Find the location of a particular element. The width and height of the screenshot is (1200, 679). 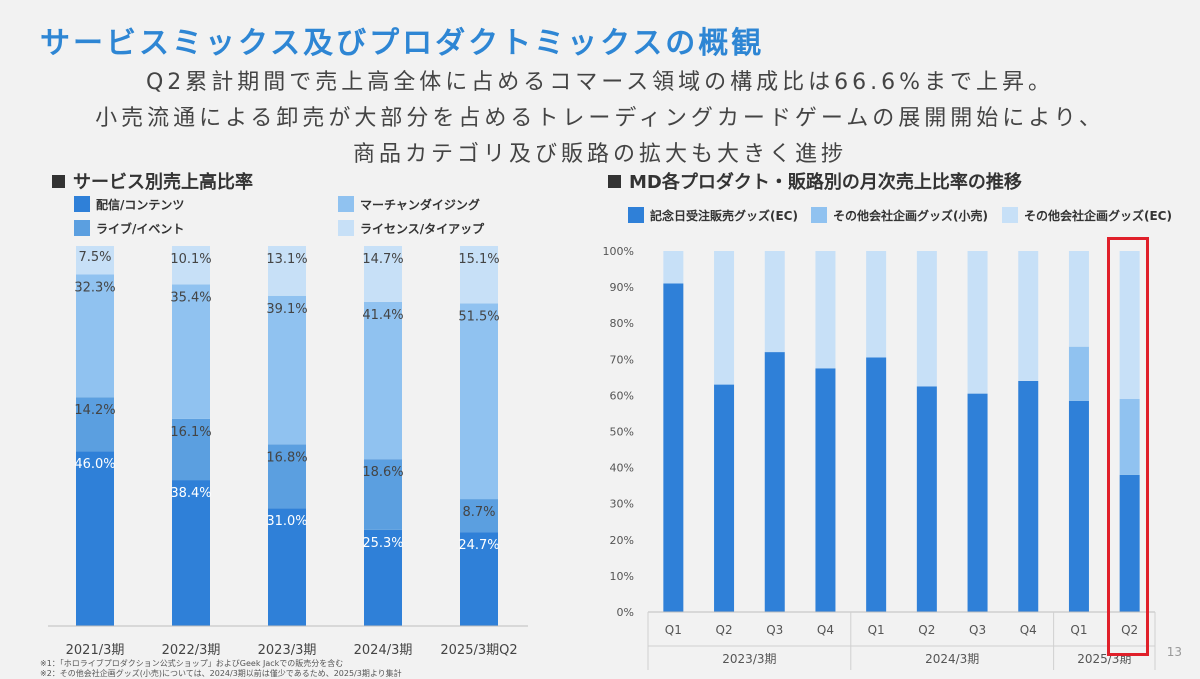

page-title: サービスミックス及びプロダクトミックスの概観 is located at coordinates (402, 43).